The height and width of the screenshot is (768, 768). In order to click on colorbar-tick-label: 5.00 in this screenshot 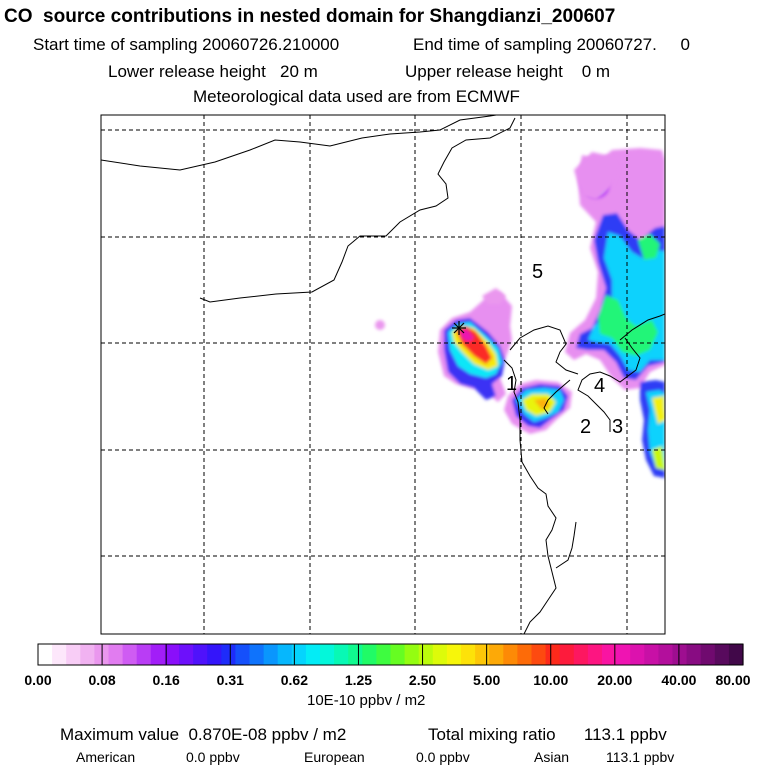, I will do `click(487, 680)`.